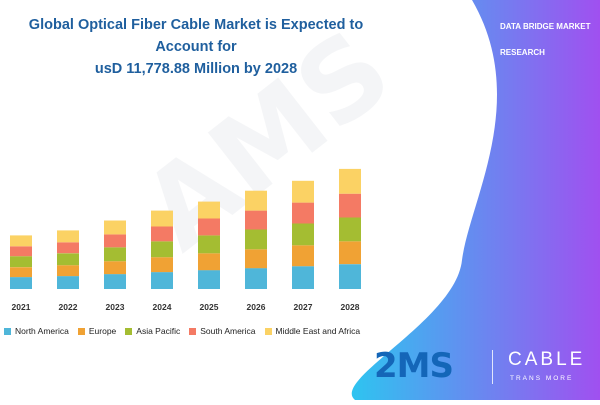 The image size is (600, 405). What do you see at coordinates (350, 181) in the screenshot?
I see `bar-segment-2028-middle-east-and-africa` at bounding box center [350, 181].